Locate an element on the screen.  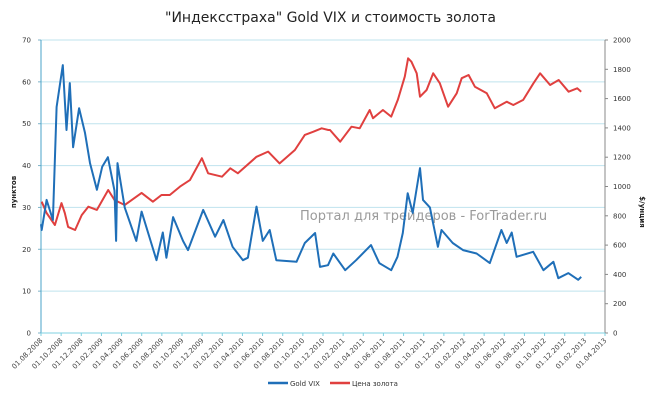
legend-label-gold-price: Цена золота is located at coordinates (375, 384).